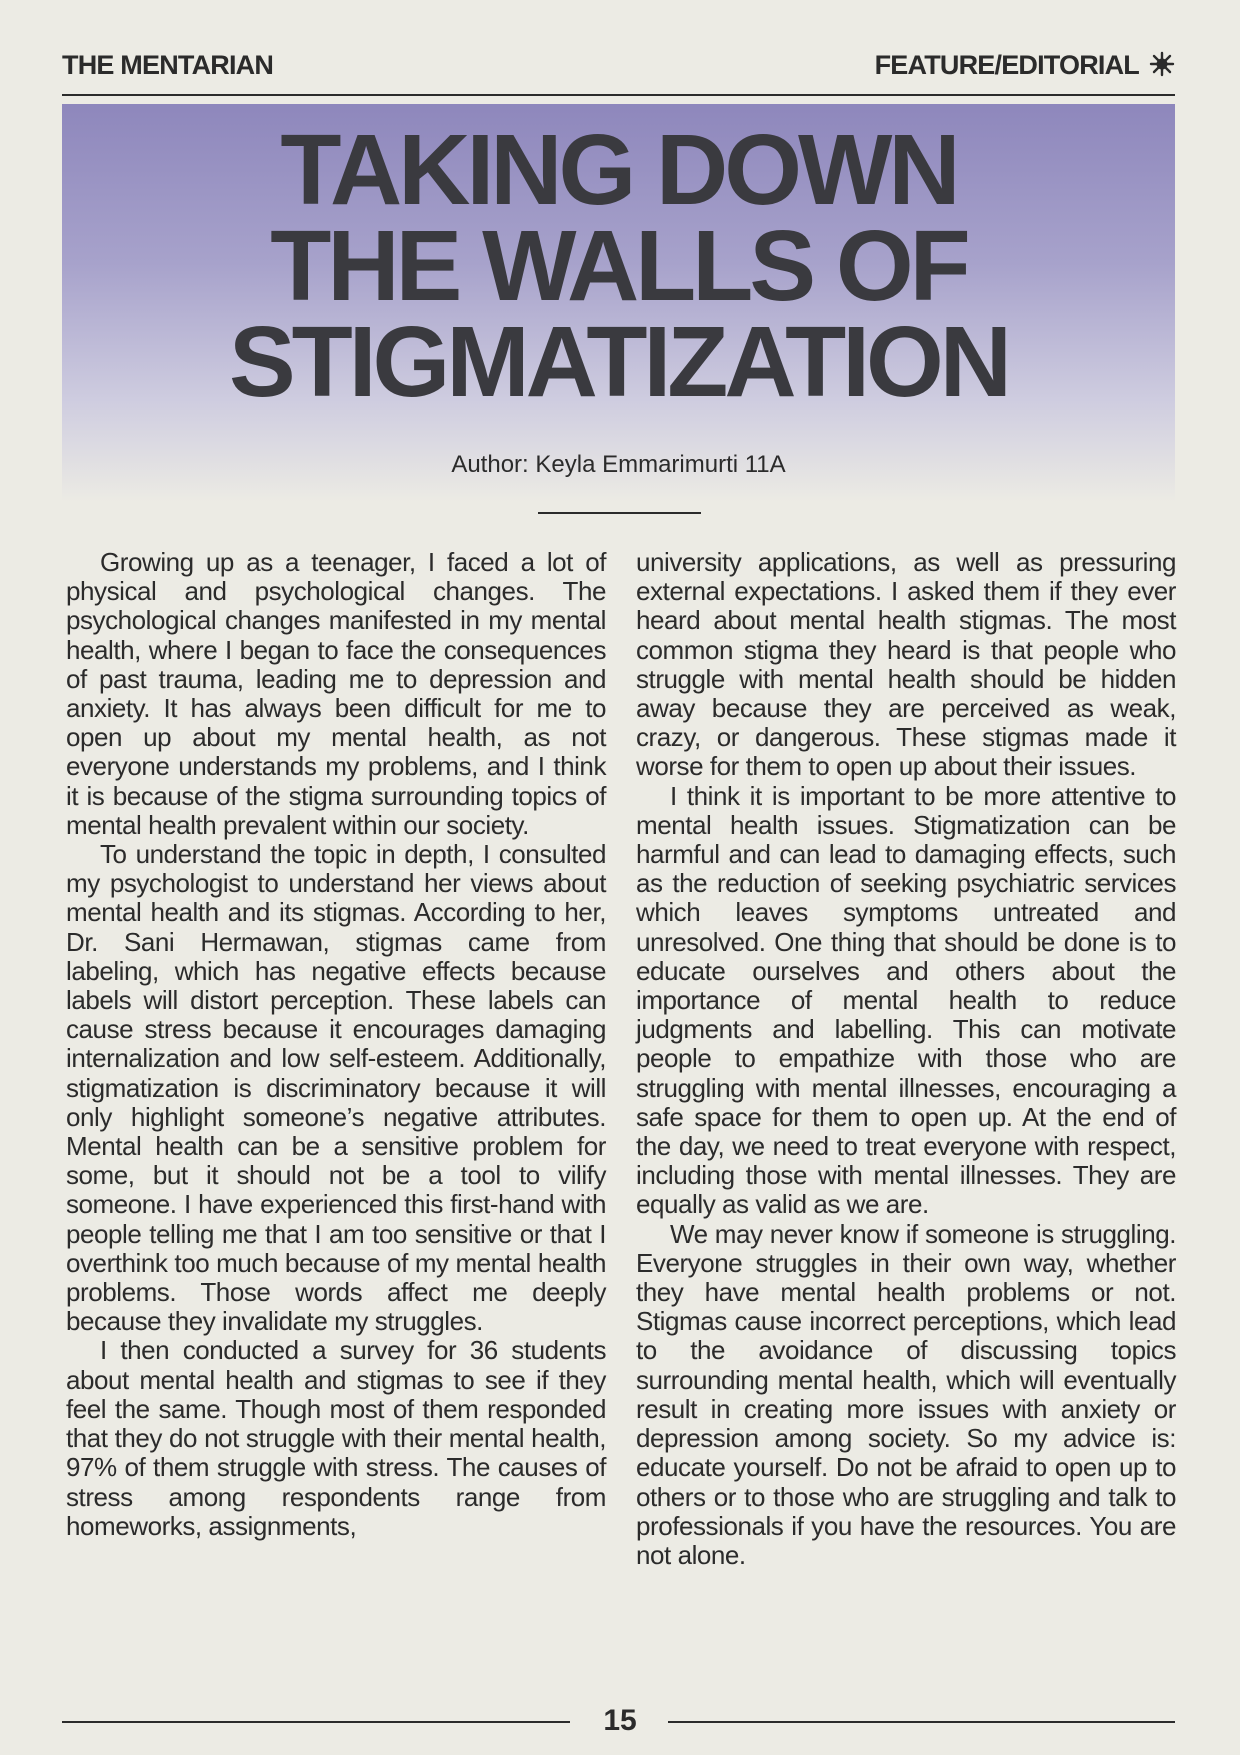 The width and height of the screenshot is (1240, 1755). I want to click on section-label-group: FEATURE/EDITORIAL, so click(1025, 65).